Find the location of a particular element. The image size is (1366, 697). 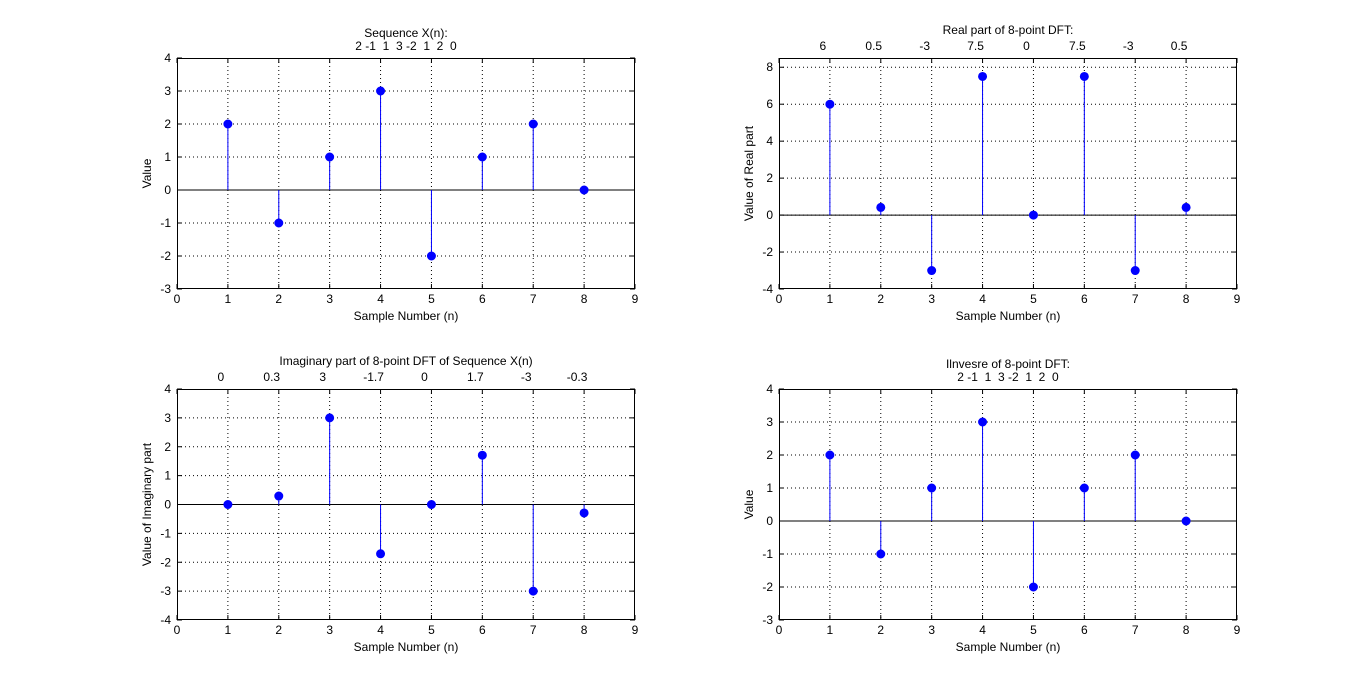

subplot-title: Ilnvesre of 8-point DFT: is located at coordinates (1008, 364).